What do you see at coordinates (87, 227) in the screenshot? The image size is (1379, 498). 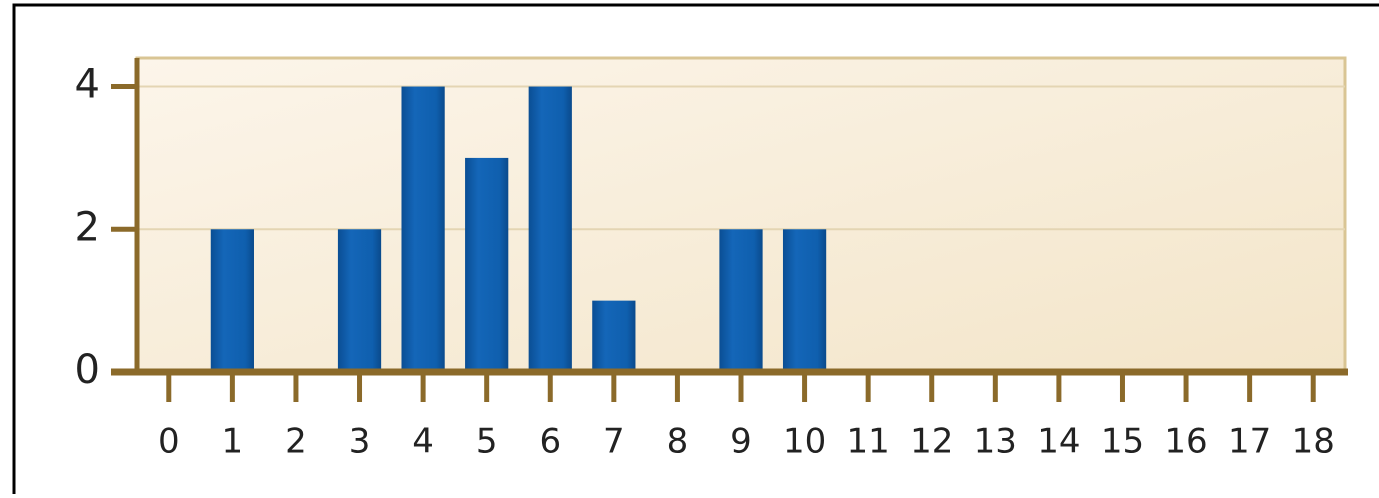 I see `y-tick-label: 2` at bounding box center [87, 227].